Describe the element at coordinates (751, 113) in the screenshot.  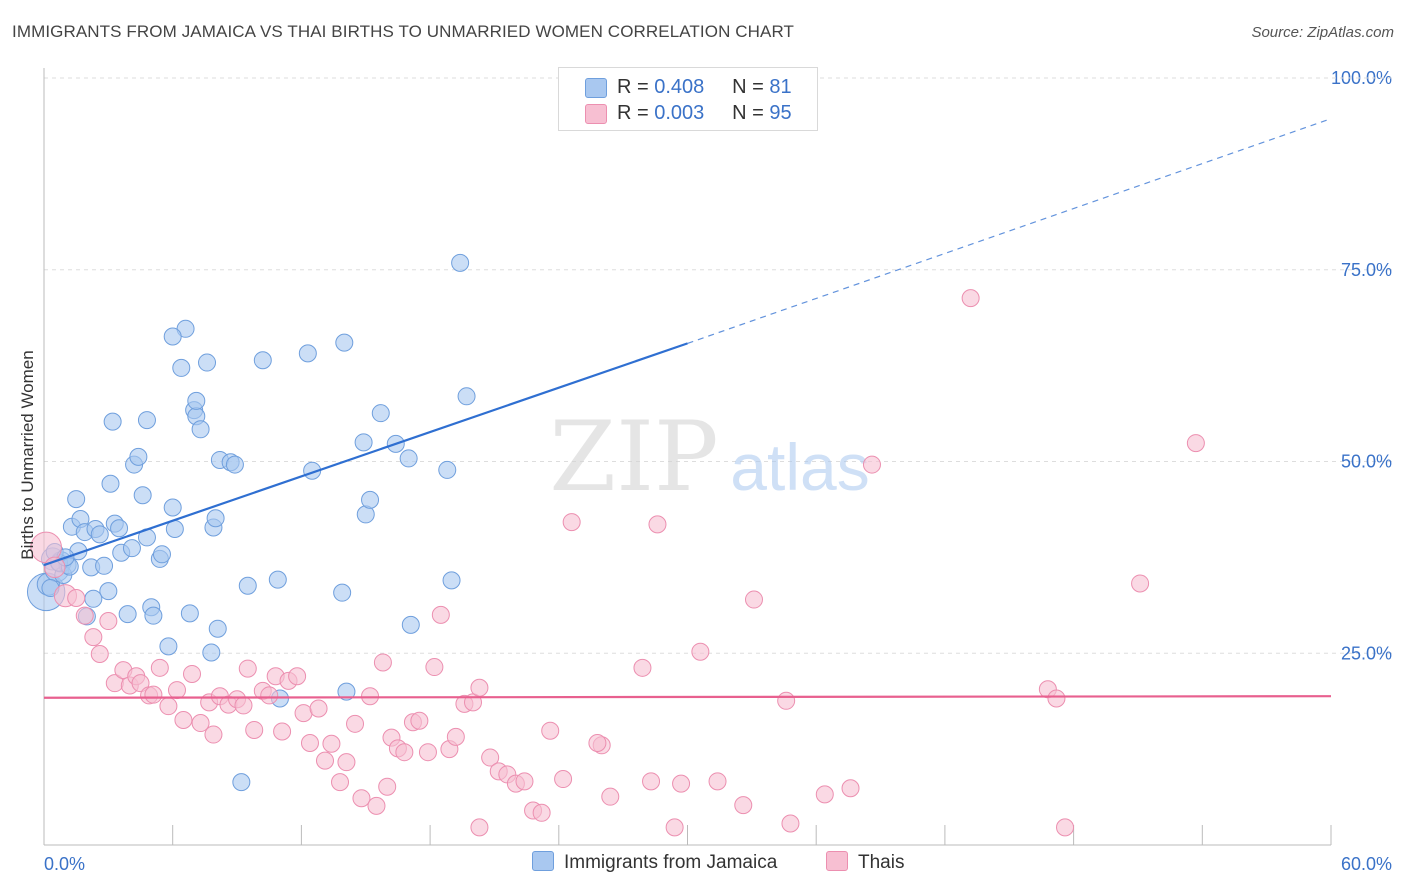
I see `thai-n-label: N =` at that location.